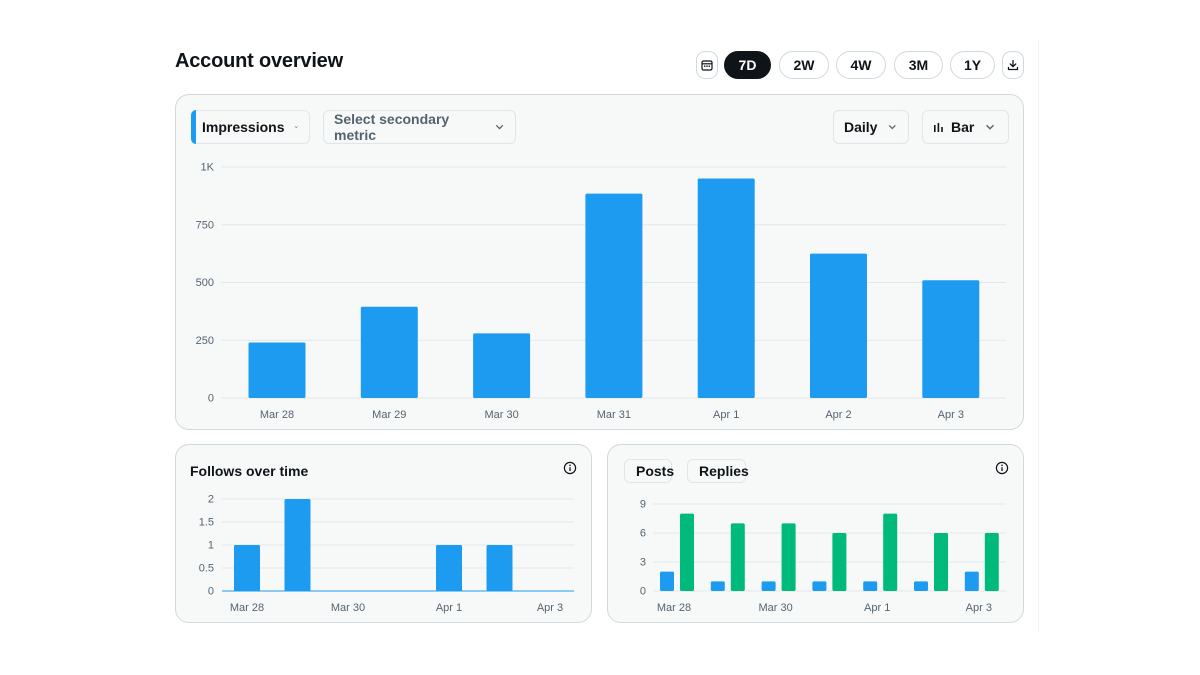 This screenshot has width=1200, height=675. Describe the element at coordinates (193, 127) in the screenshot. I see `primary-metric-color-marker` at that location.